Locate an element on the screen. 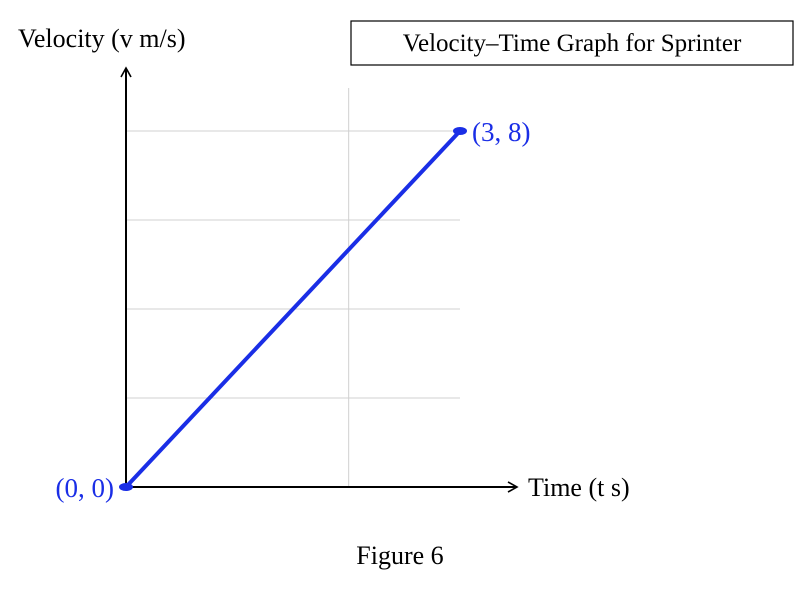 The width and height of the screenshot is (812, 590). chart-title: Velocity–Time Graph for Sprinter is located at coordinates (572, 43).